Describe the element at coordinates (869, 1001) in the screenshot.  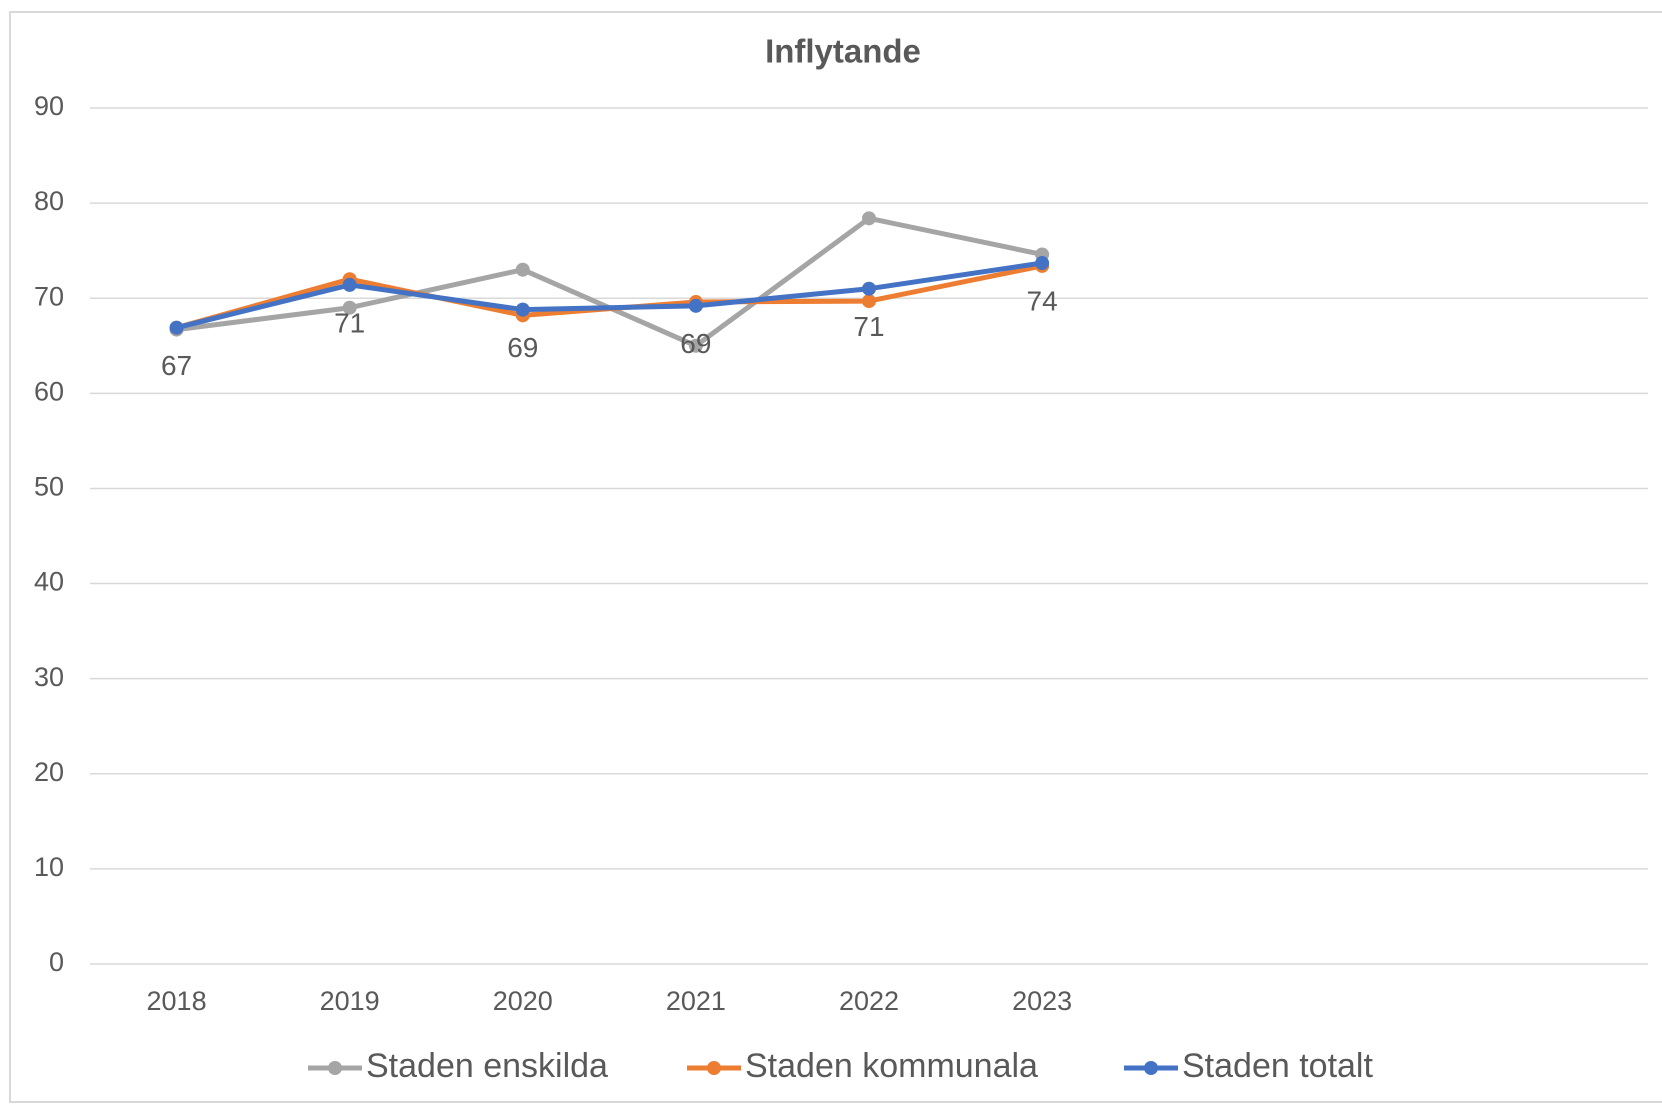
I see `x-tick-label: 2022` at that location.